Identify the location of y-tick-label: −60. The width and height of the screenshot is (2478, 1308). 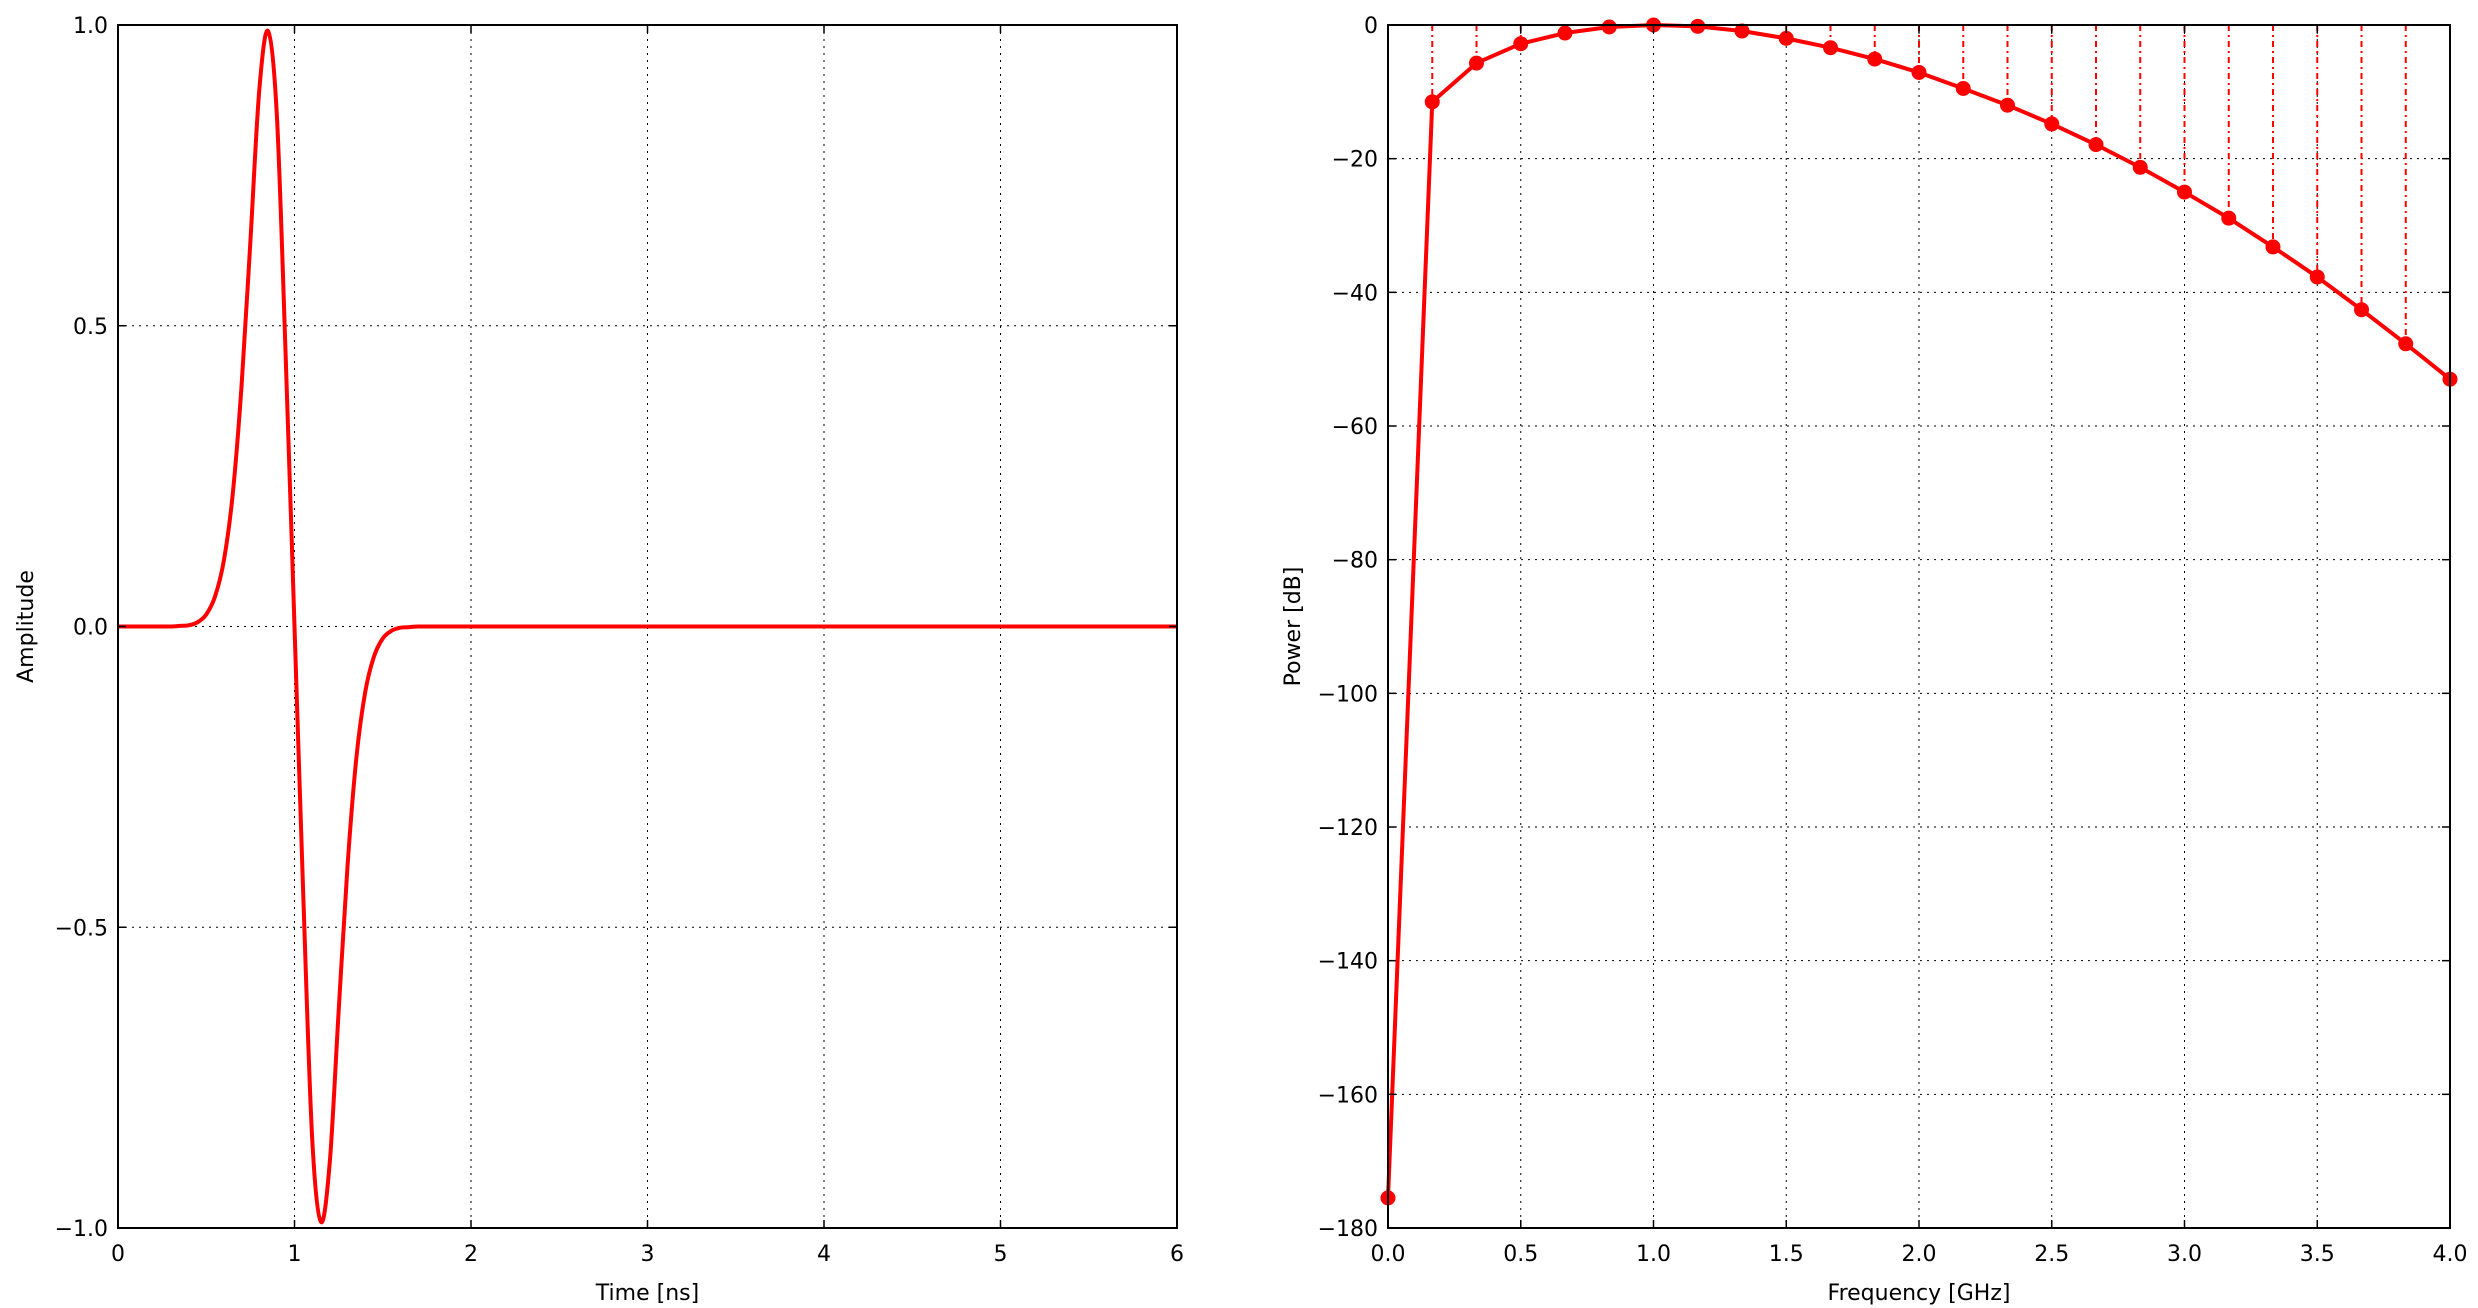
(1355, 427).